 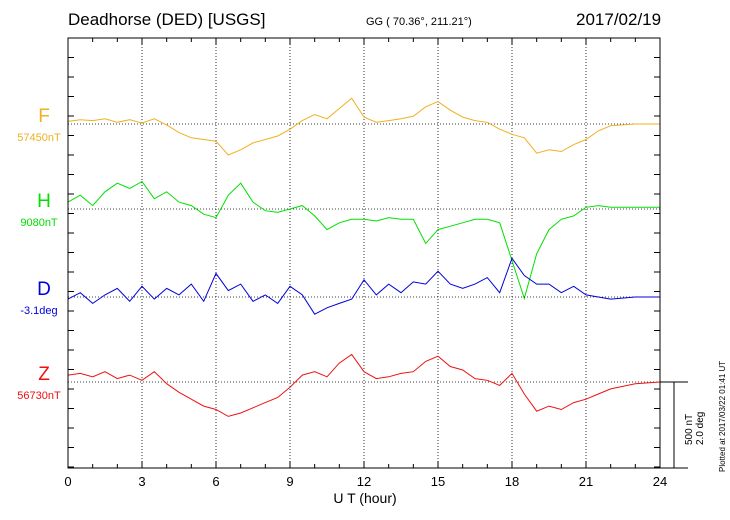 I want to click on x-tick-label: 0, so click(x=67, y=481).